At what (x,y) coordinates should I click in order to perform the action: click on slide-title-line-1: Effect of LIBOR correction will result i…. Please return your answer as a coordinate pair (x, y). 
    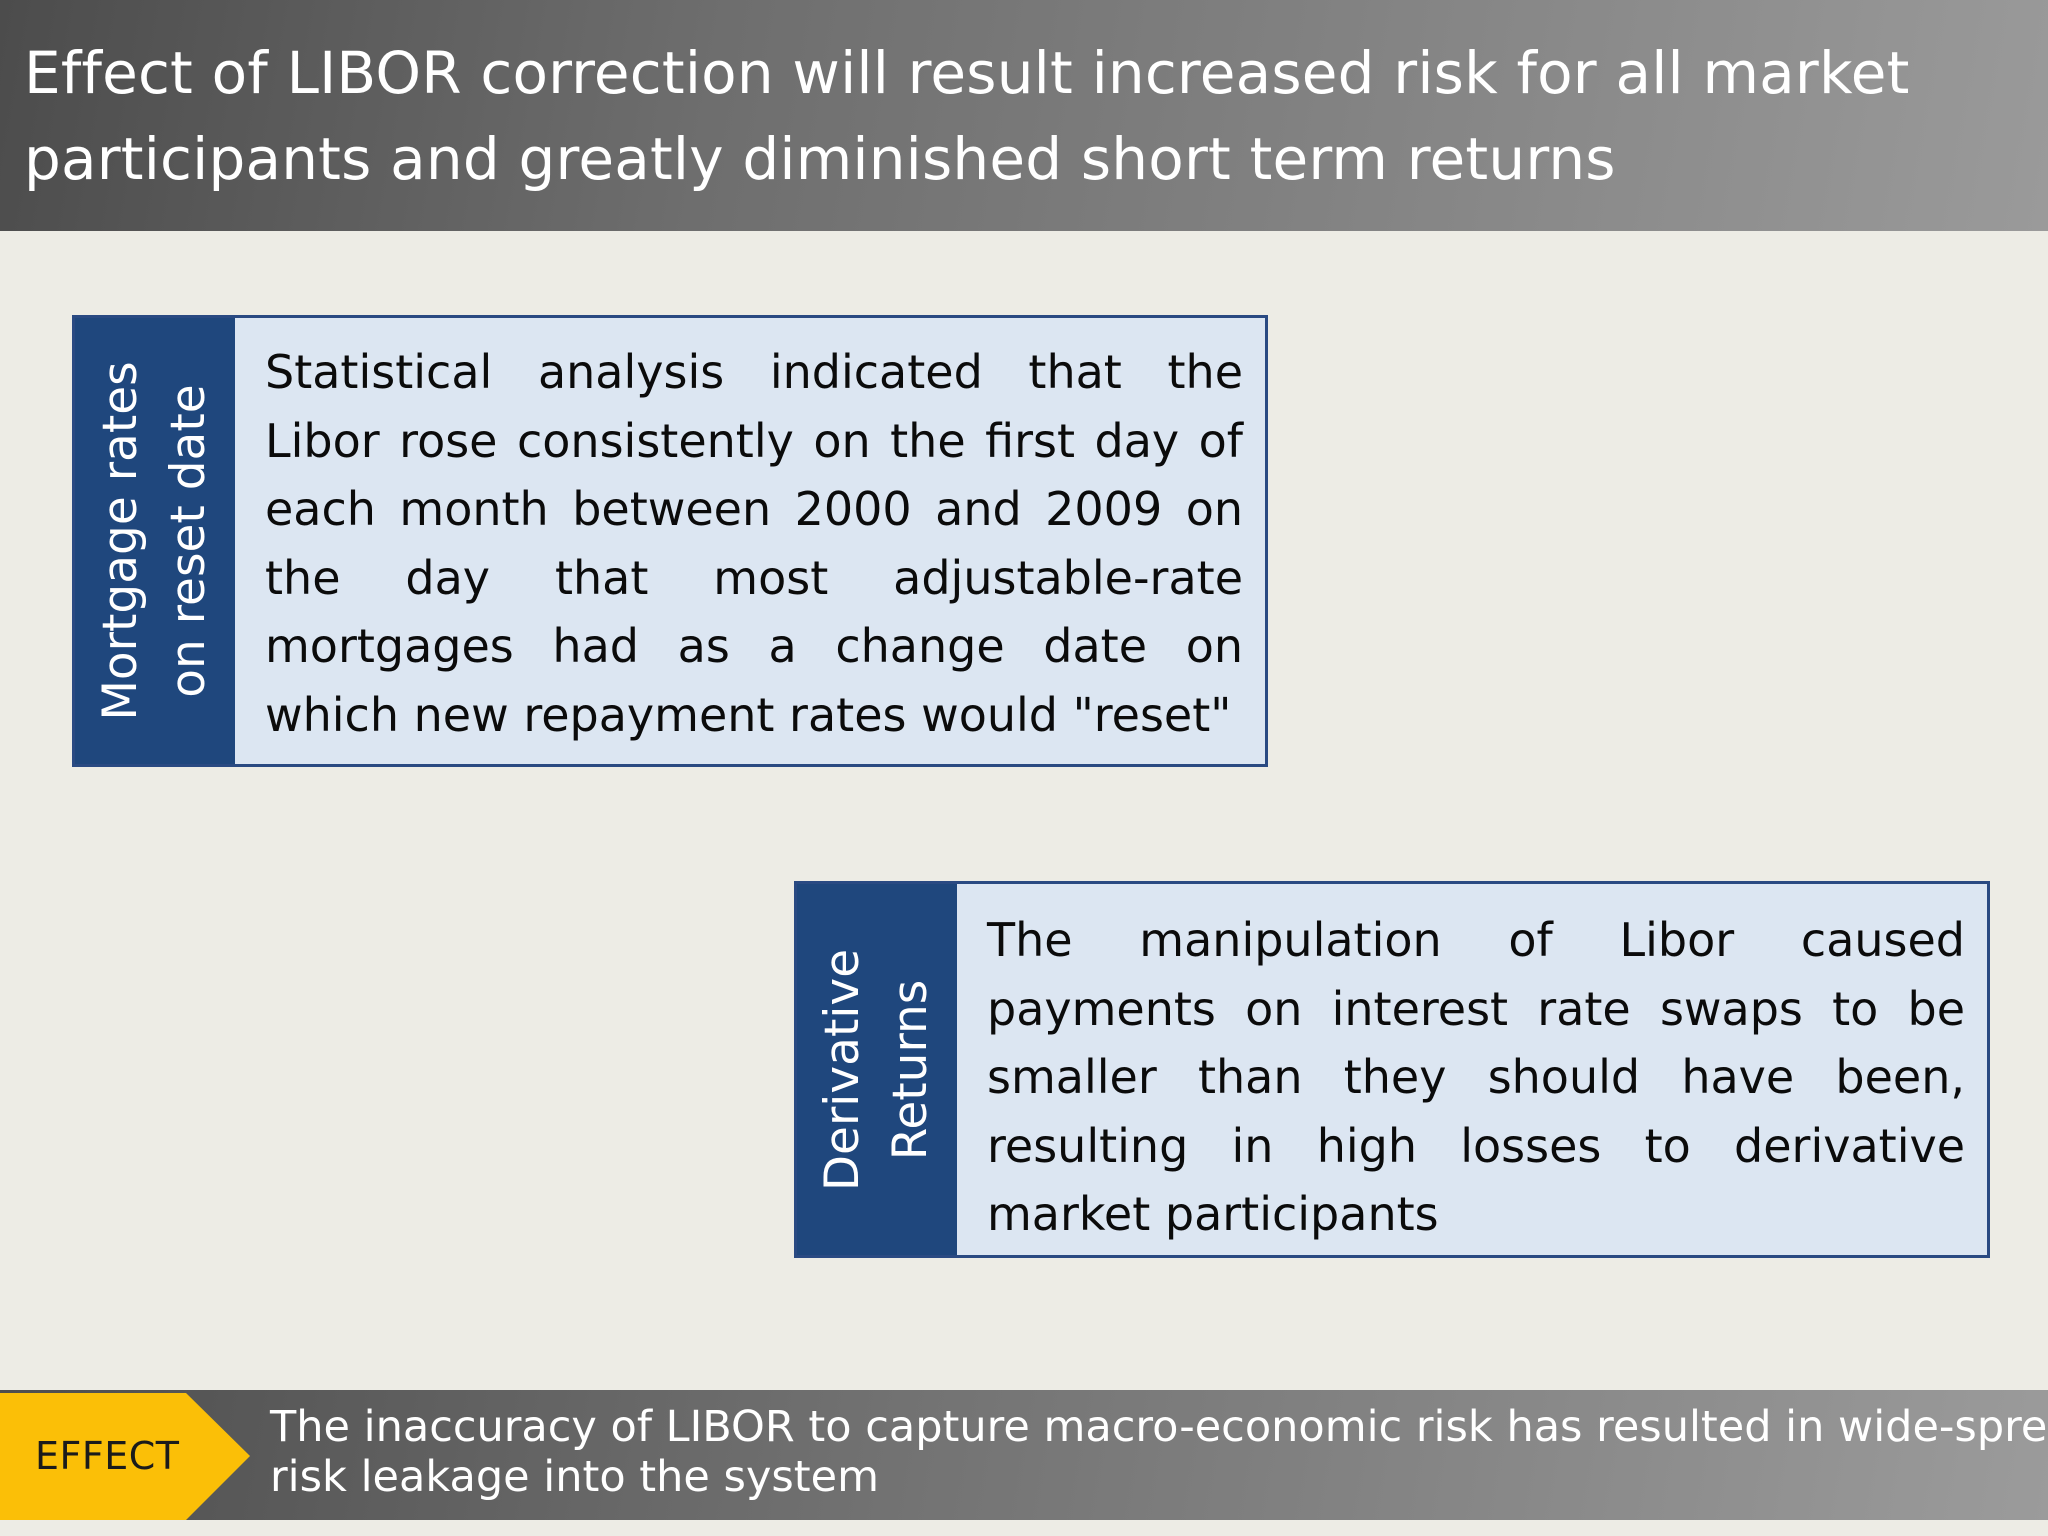
    Looking at the image, I should click on (967, 73).